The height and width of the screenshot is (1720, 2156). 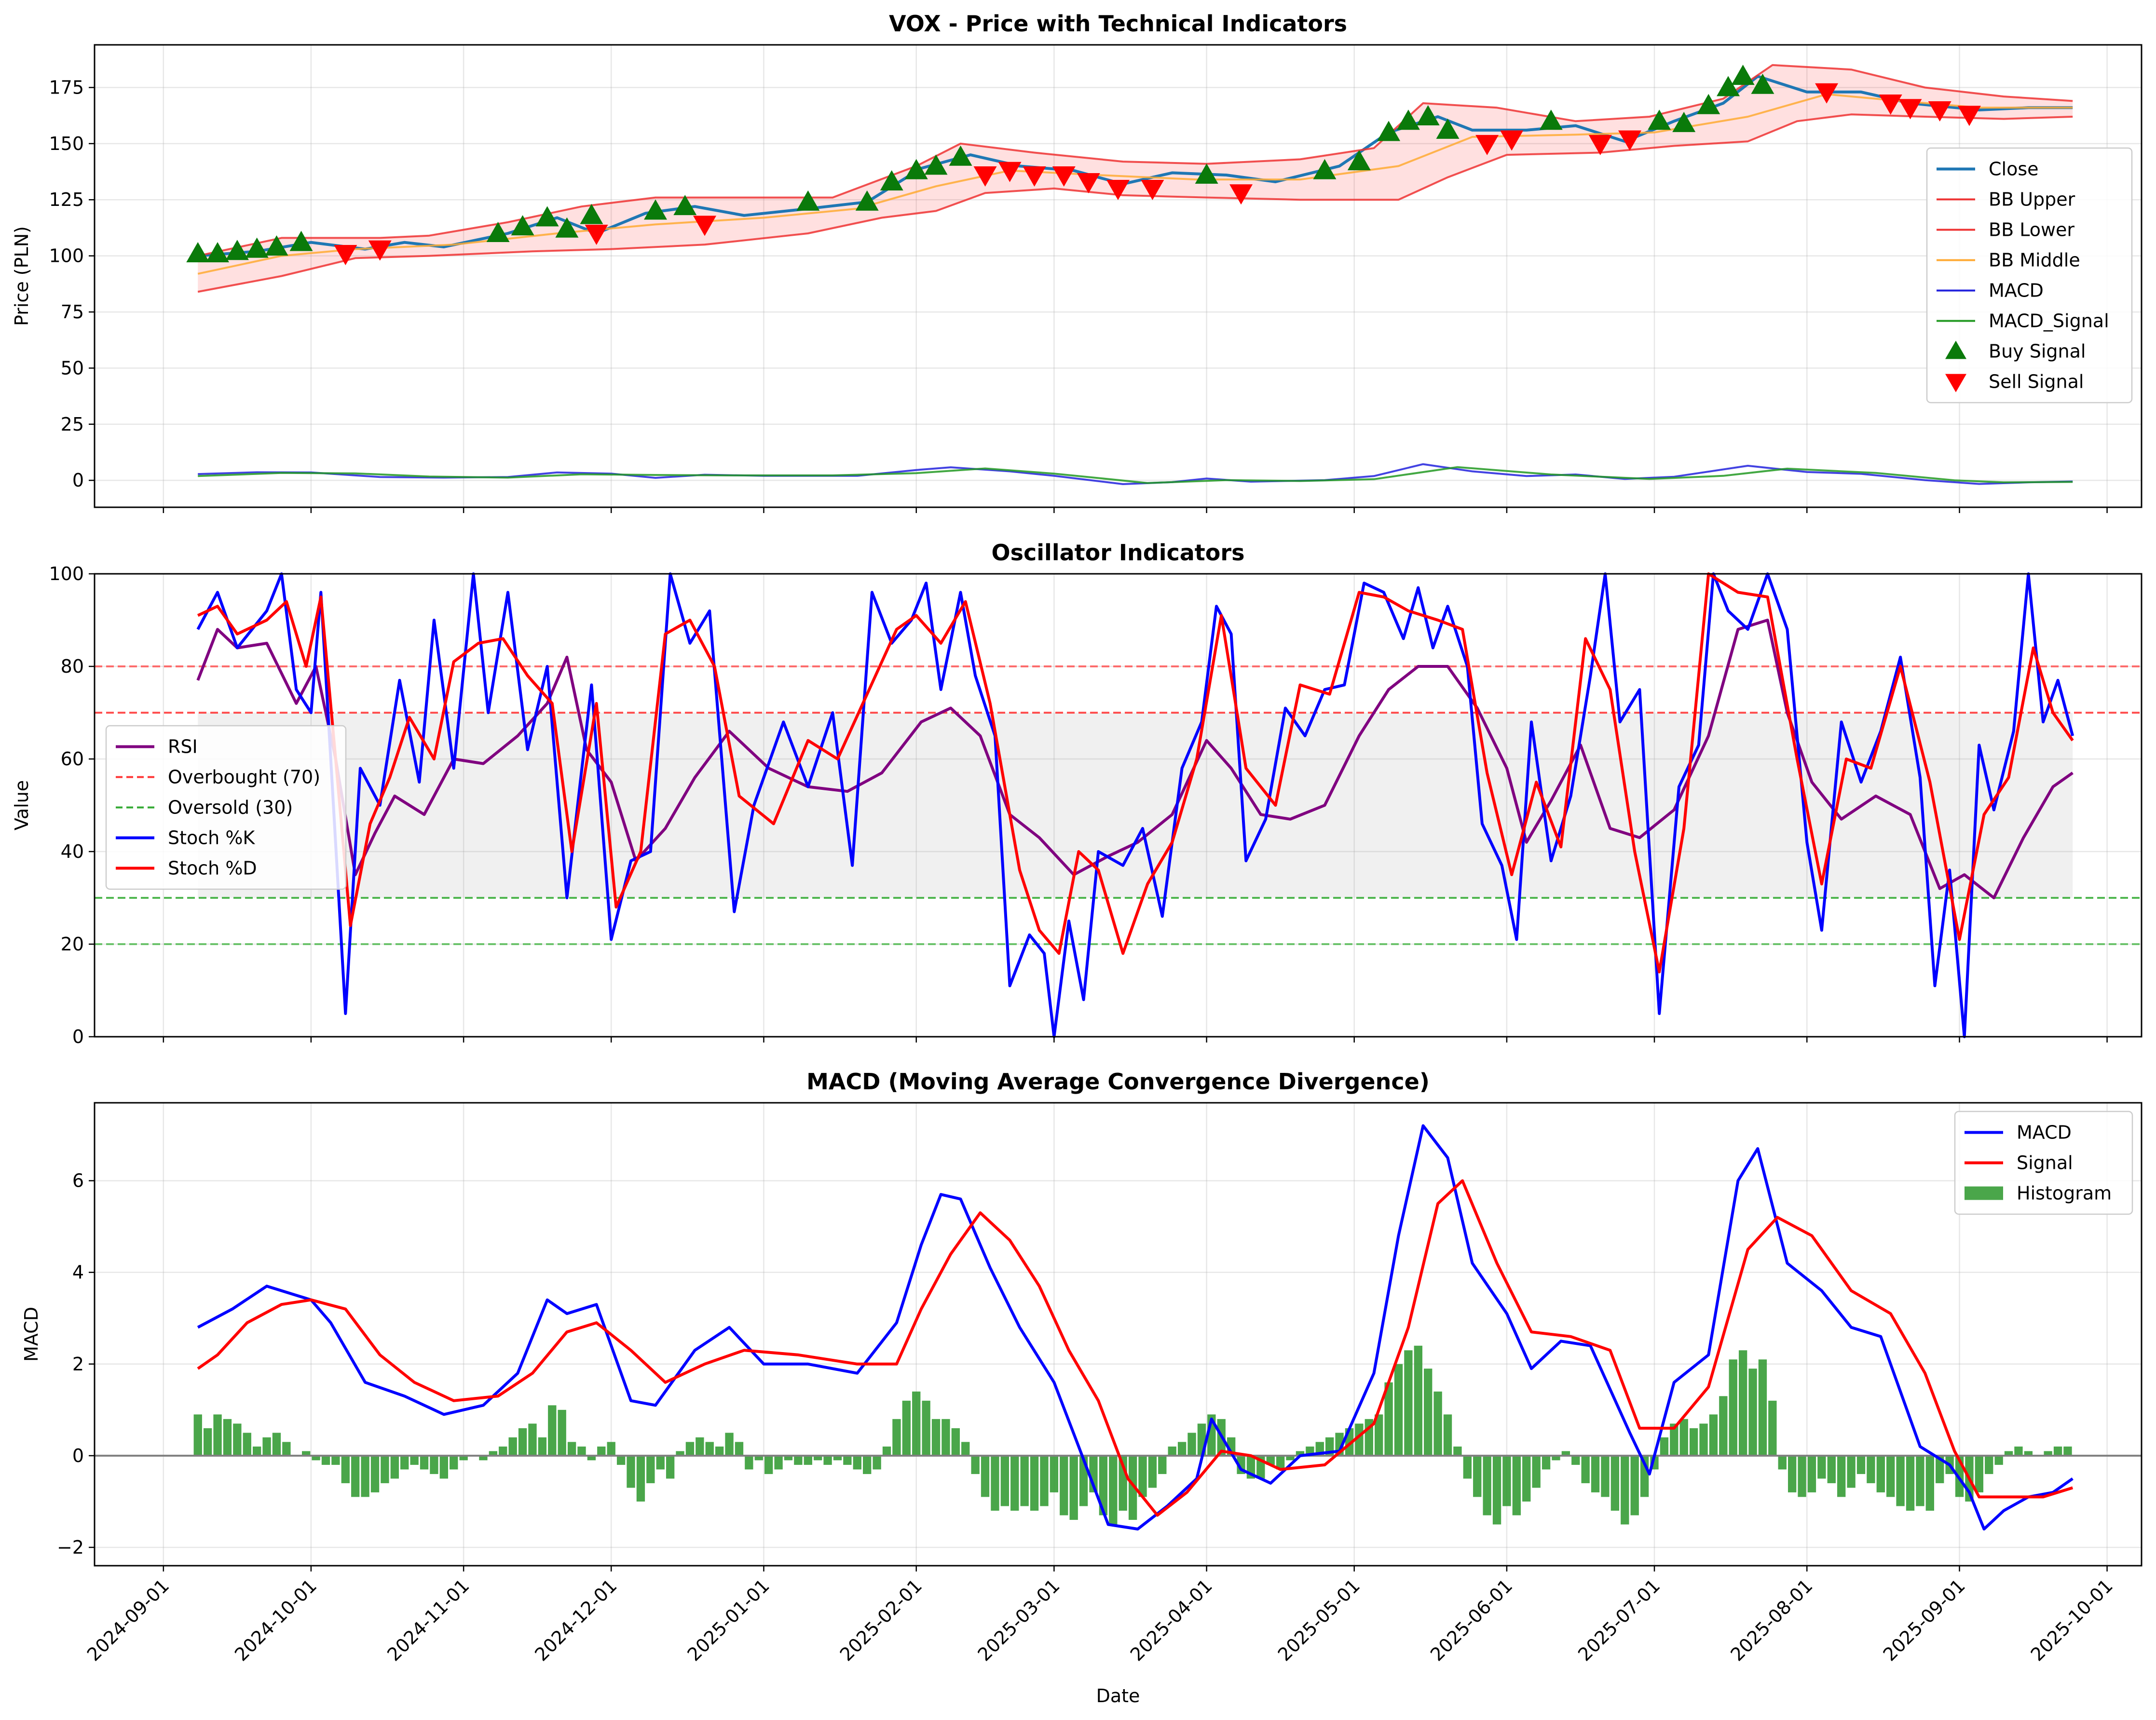 I want to click on legend-box, so click(x=2029, y=275).